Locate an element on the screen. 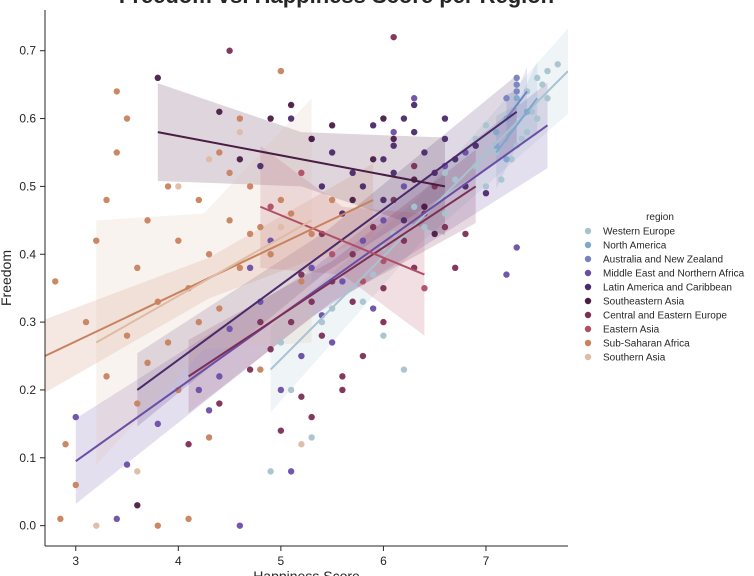 The image size is (754, 576). x-tick-label: 4 is located at coordinates (178, 561).